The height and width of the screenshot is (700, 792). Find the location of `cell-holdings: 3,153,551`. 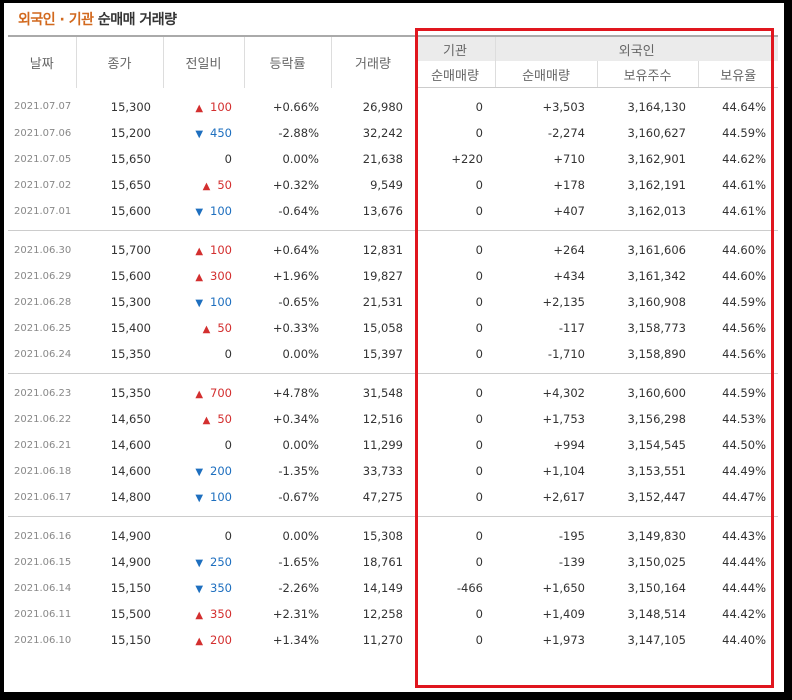

cell-holdings: 3,153,551 is located at coordinates (656, 471).